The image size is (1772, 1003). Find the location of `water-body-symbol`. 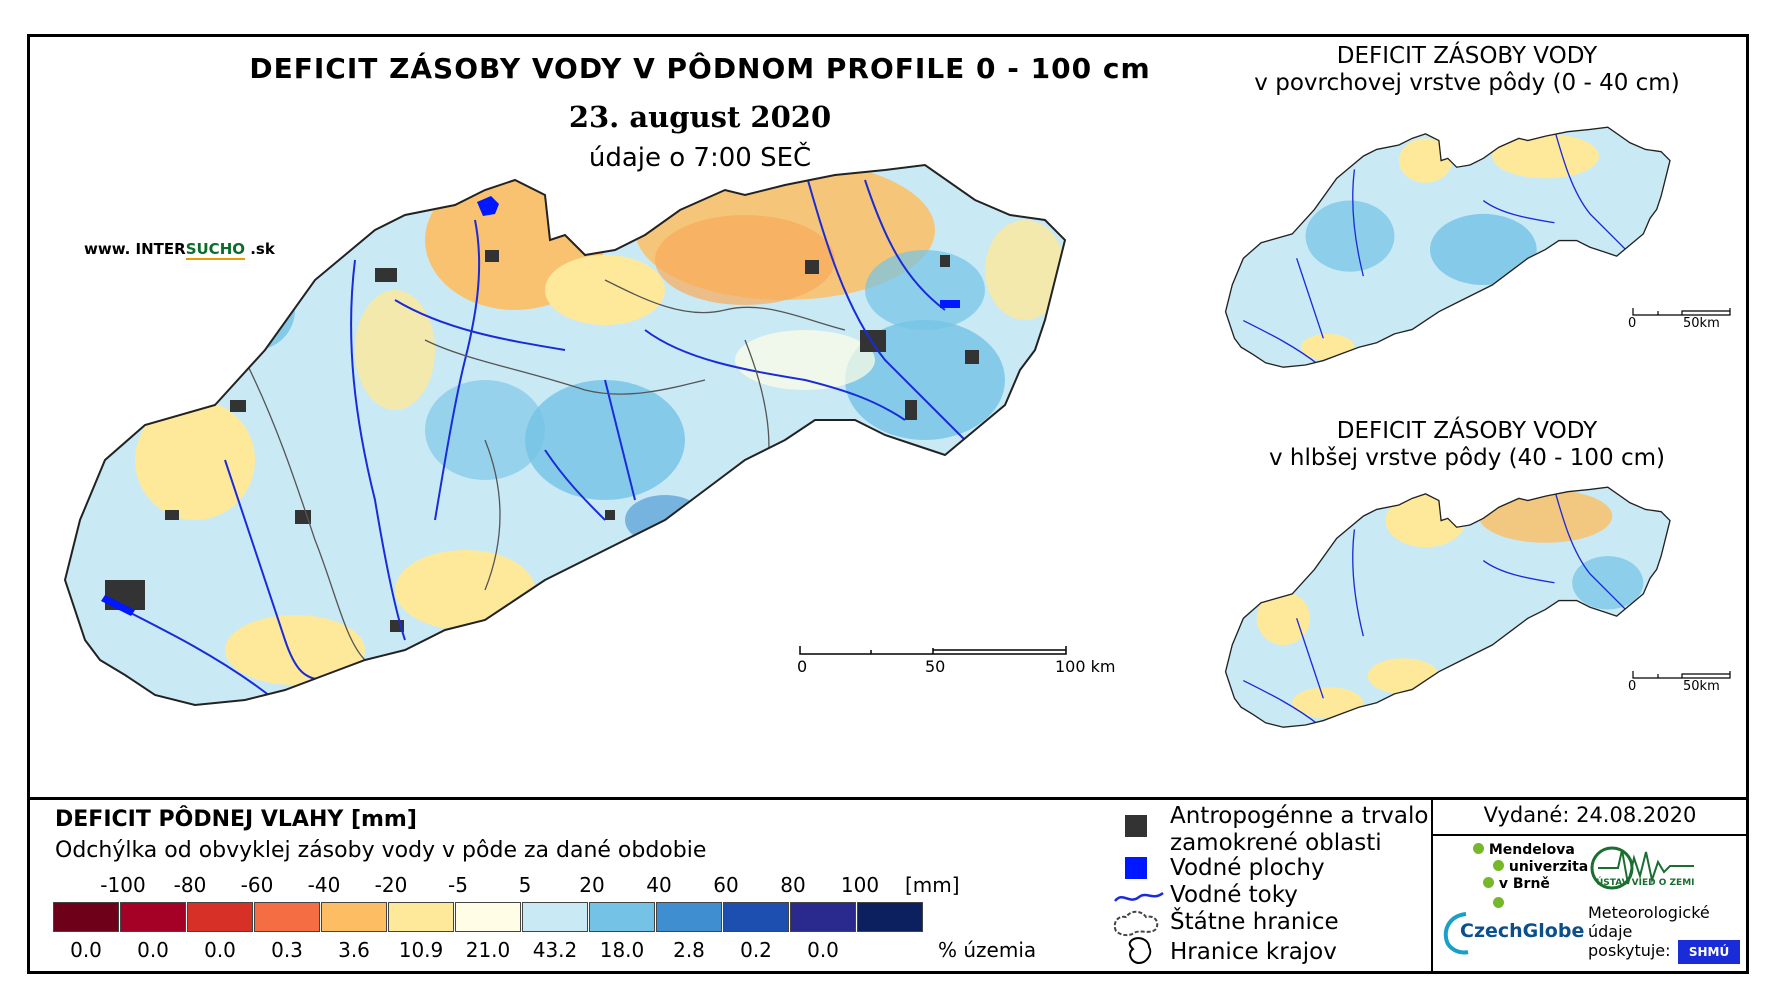

water-body-symbol is located at coordinates (1136, 868).